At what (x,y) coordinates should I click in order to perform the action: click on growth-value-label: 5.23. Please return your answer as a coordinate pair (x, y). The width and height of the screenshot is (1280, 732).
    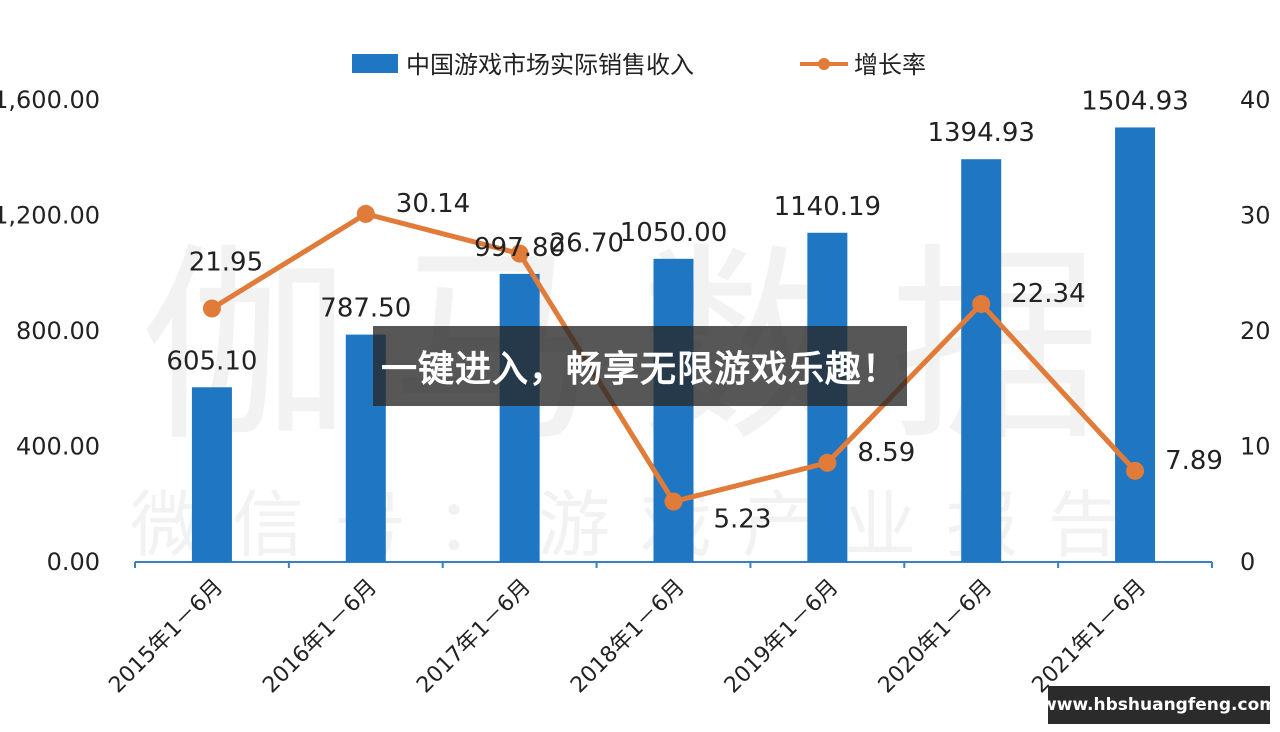
    Looking at the image, I should click on (743, 520).